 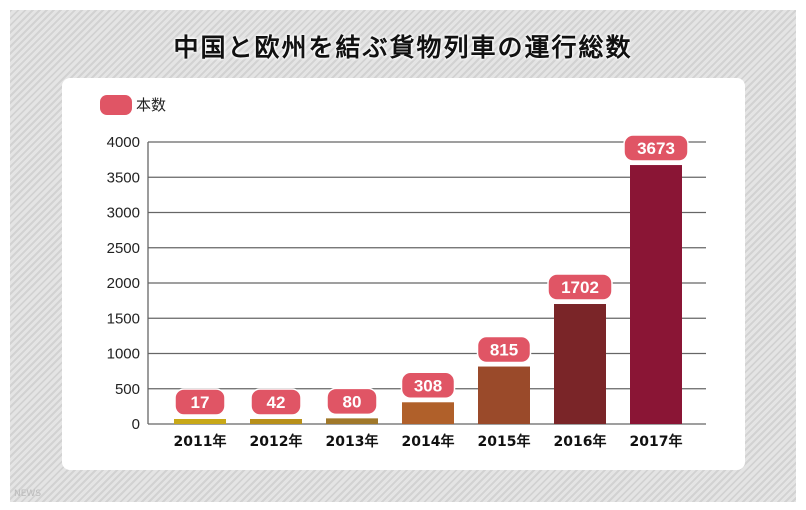 I want to click on y-tick-label: 4000, so click(x=123, y=142).